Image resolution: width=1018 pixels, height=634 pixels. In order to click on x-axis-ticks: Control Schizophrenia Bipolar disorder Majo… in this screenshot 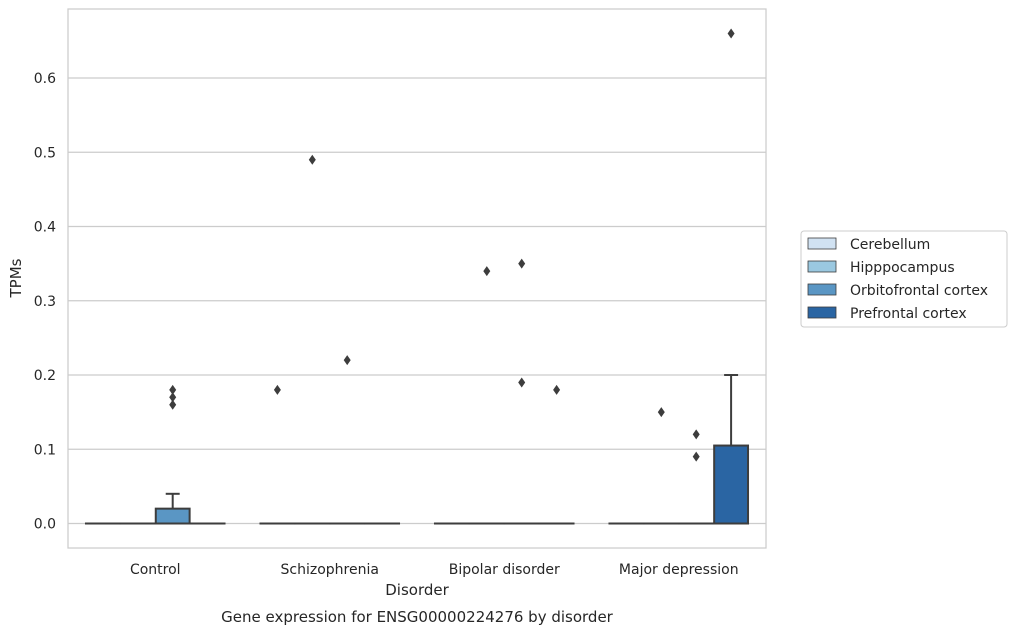, I will do `click(434, 570)`.